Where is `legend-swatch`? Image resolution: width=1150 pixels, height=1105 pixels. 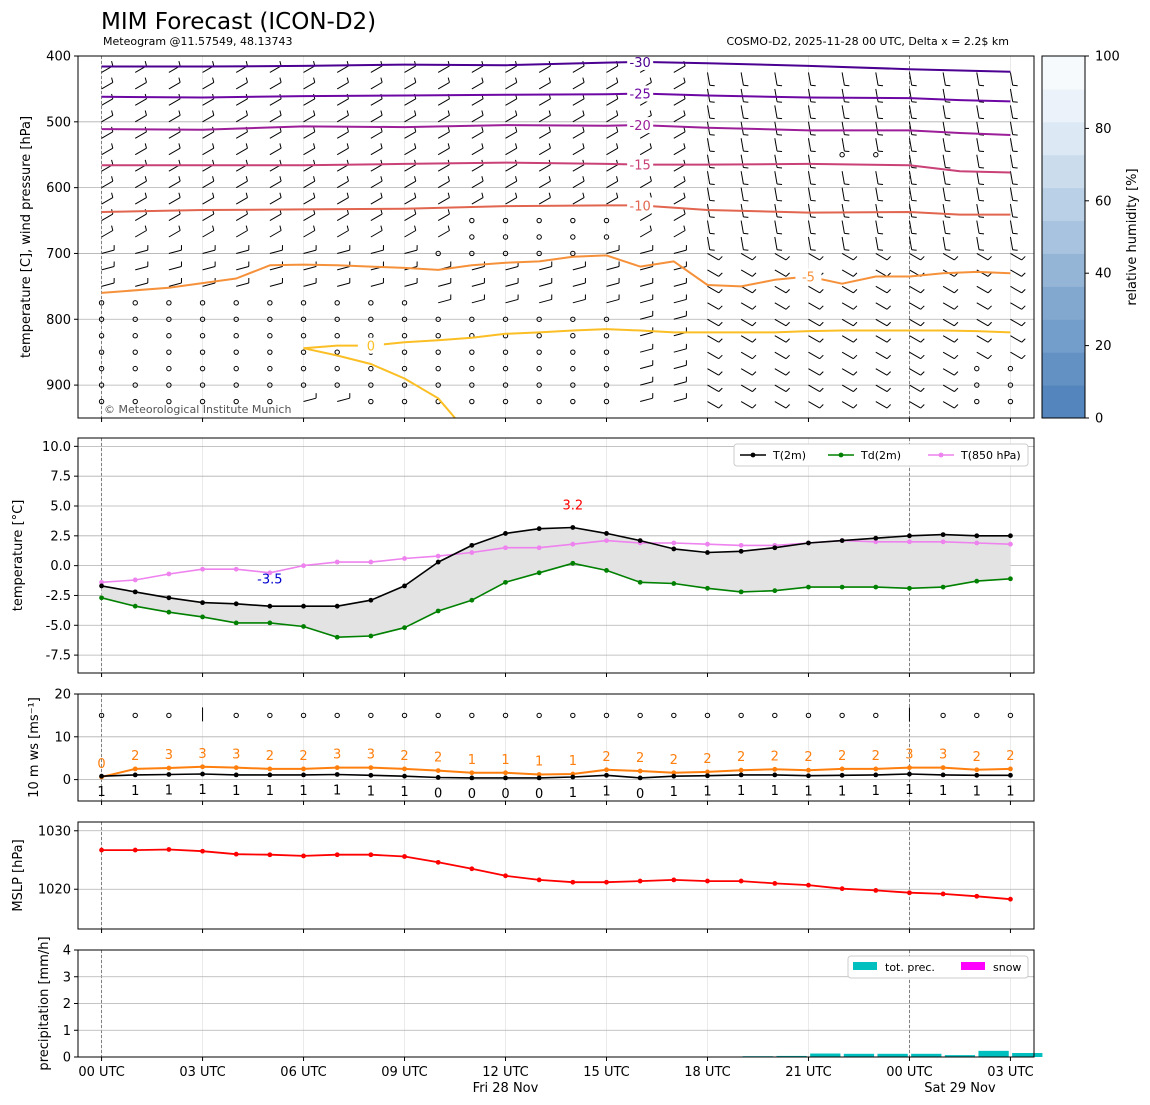
legend-swatch is located at coordinates (865, 966).